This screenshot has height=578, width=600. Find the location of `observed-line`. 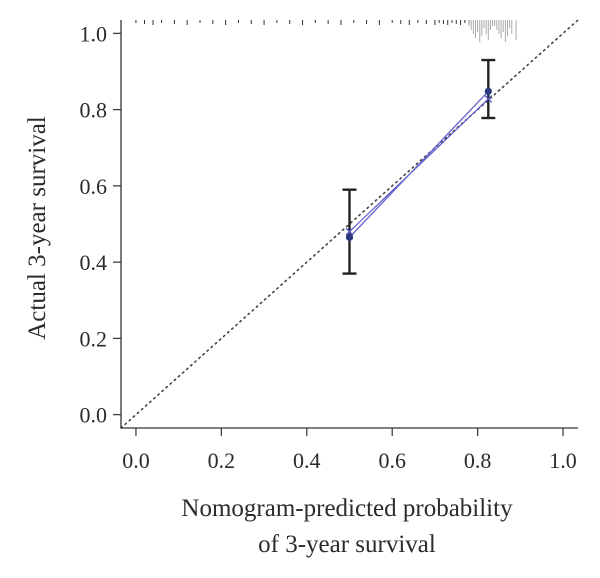

observed-line is located at coordinates (418, 164).